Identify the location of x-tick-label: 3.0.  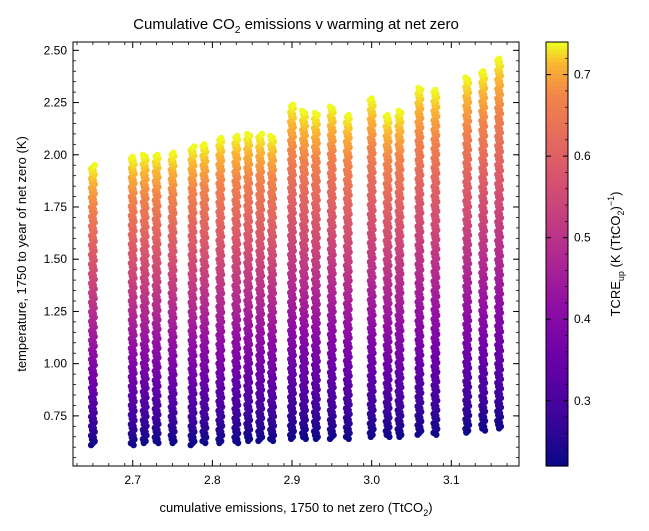
(371, 480).